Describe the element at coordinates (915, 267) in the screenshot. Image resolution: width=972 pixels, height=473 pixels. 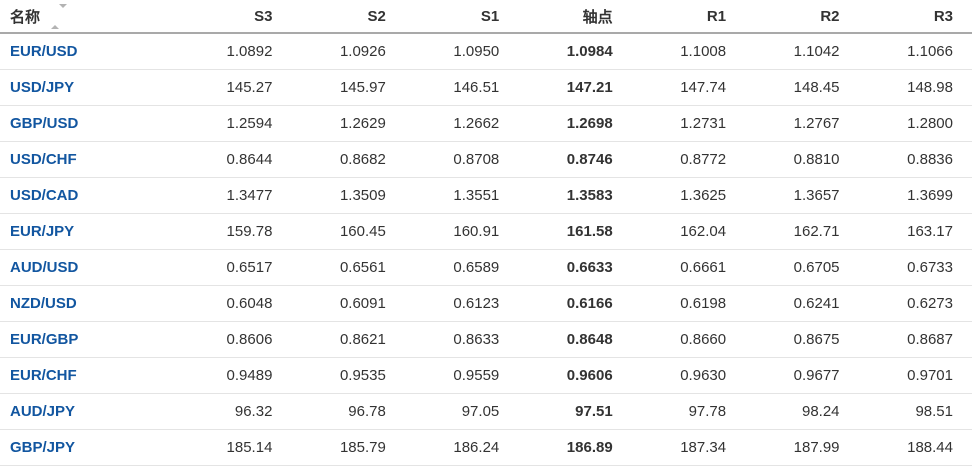
I see `r3-value-cell: 0.6733` at that location.